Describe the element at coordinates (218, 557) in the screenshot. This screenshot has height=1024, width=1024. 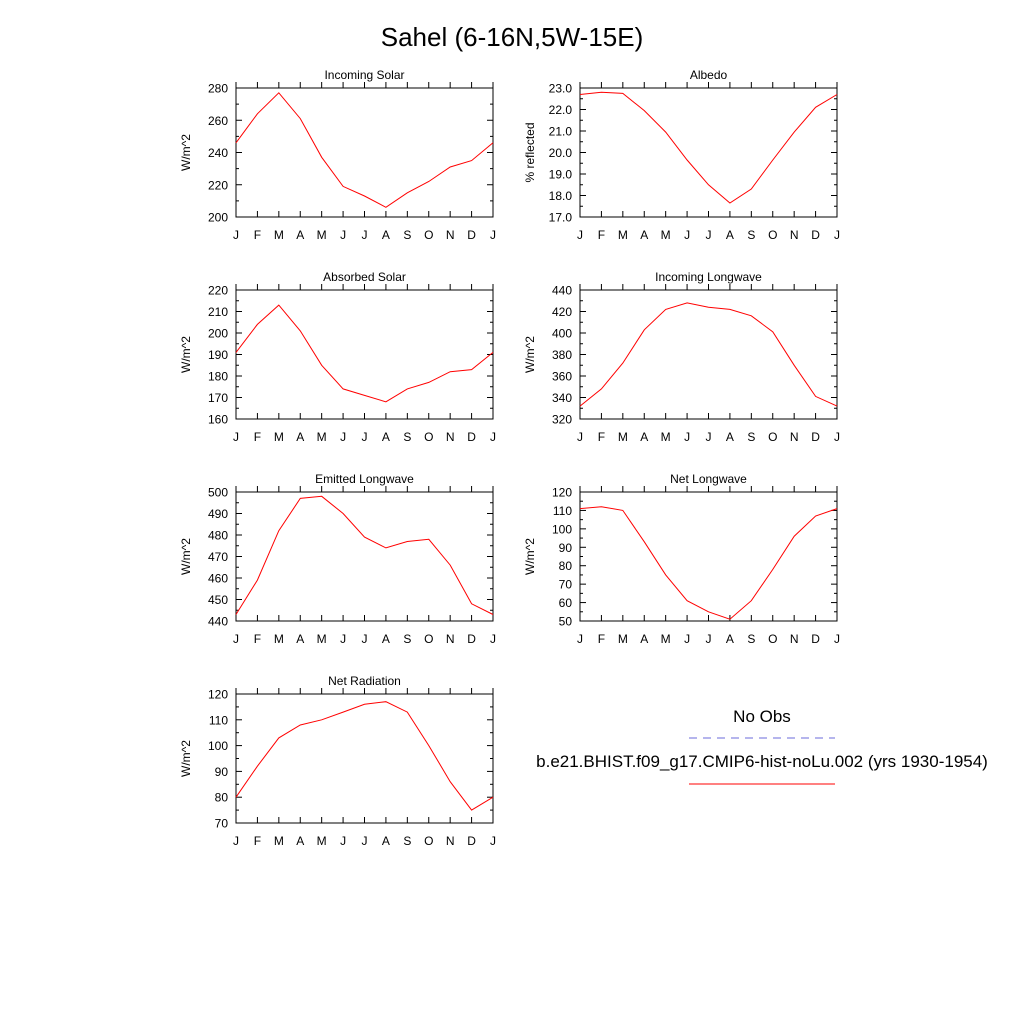
I see `y-tick-label: 470` at that location.